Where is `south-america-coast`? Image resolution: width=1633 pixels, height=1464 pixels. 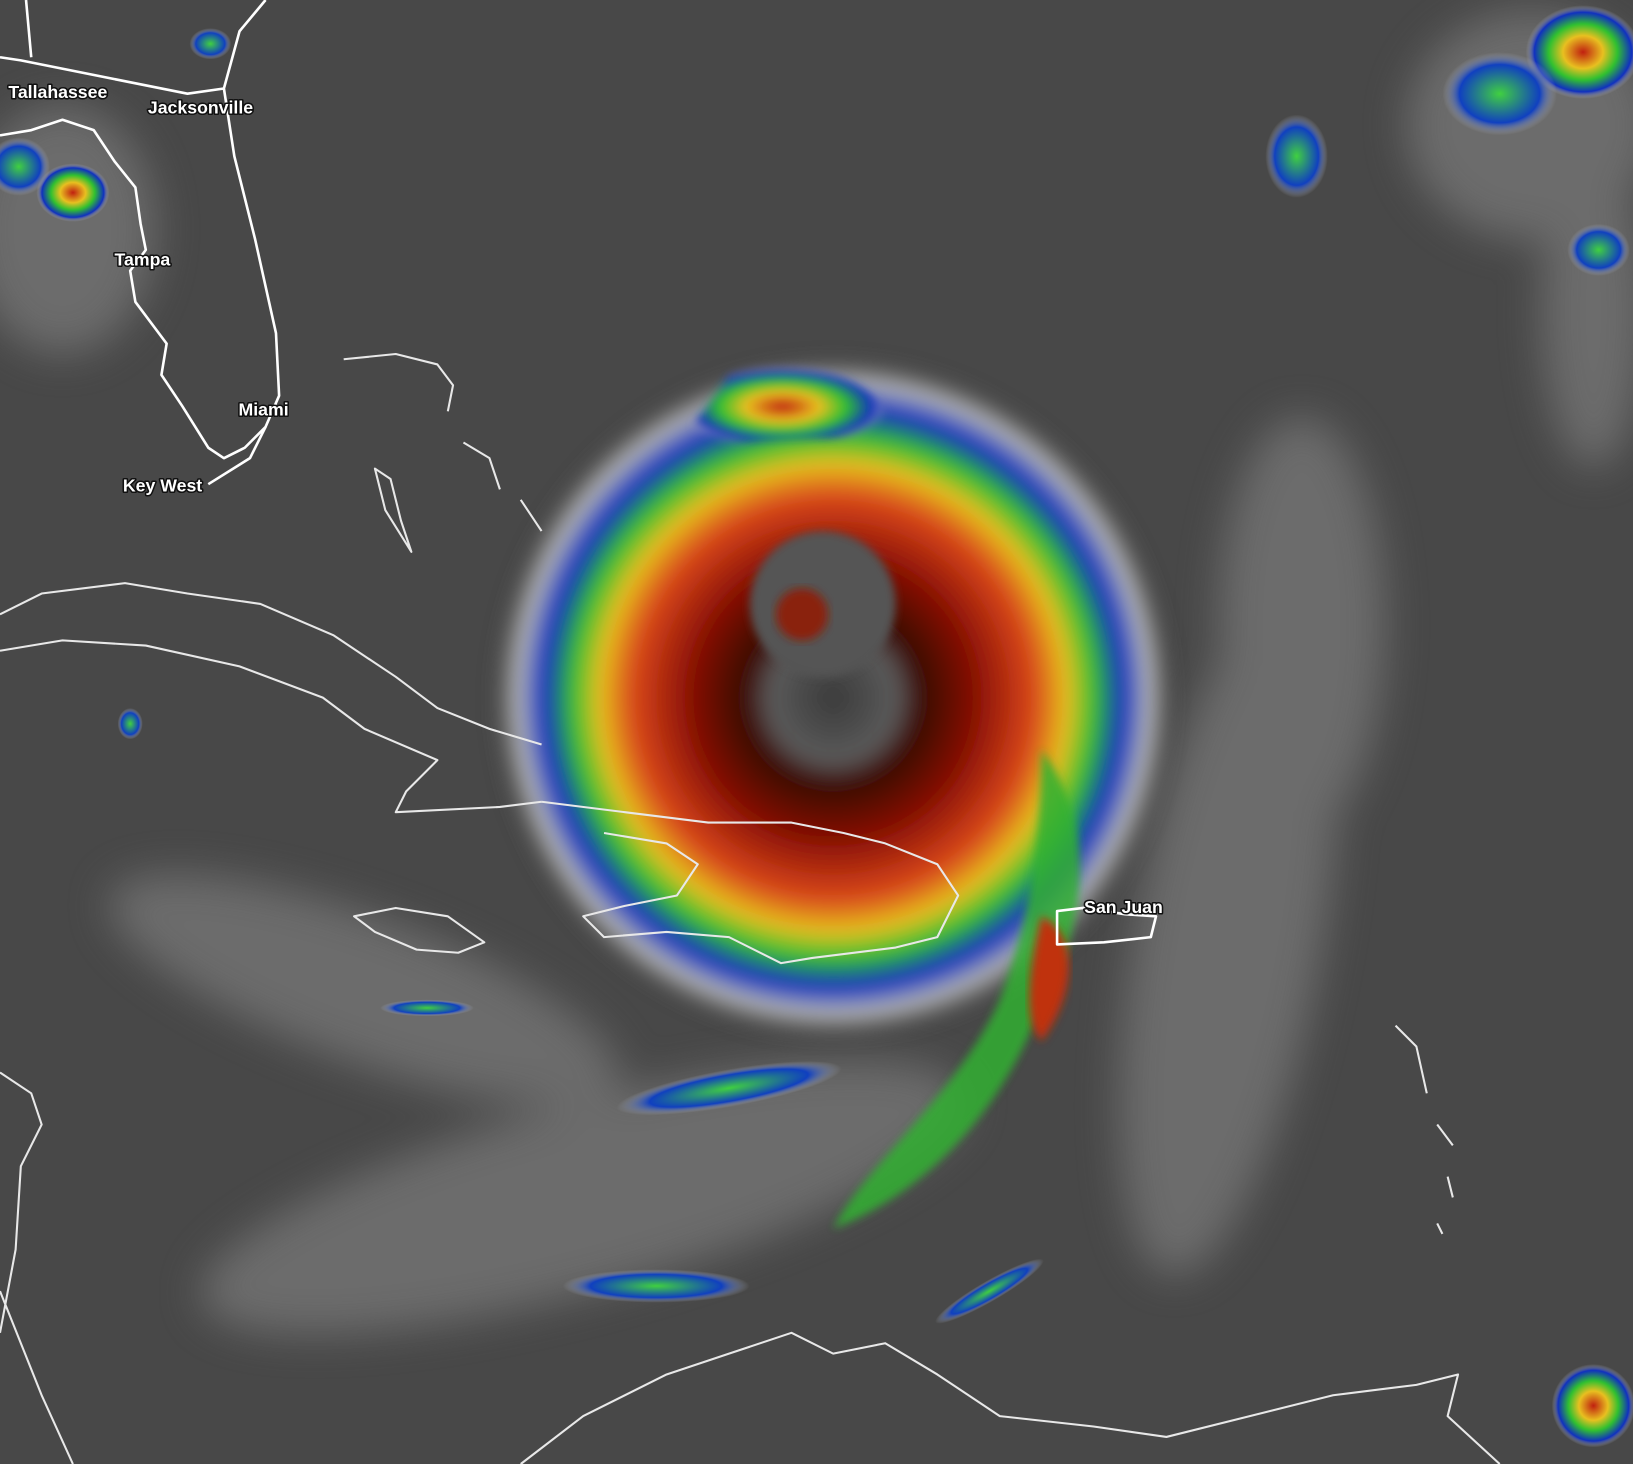
south-america-coast is located at coordinates (1010, 1397).